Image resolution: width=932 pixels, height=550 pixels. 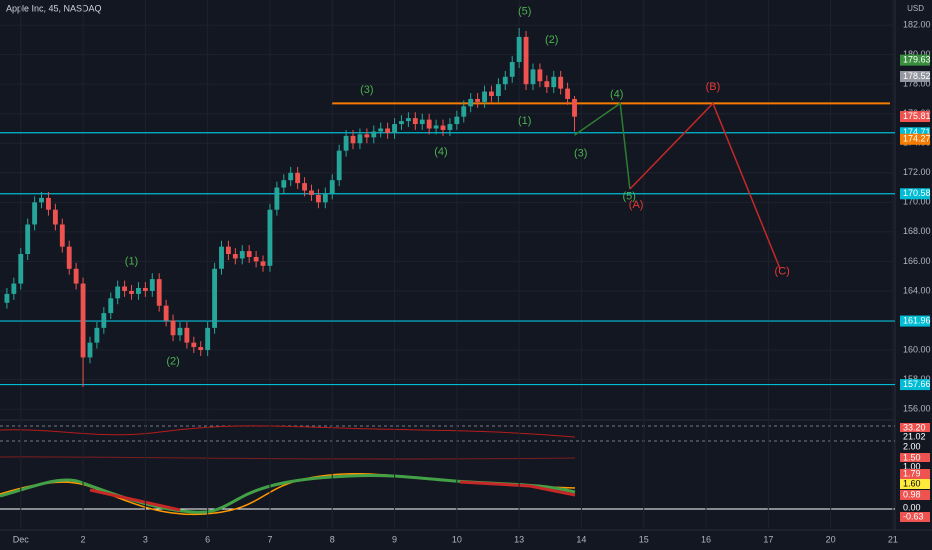 I want to click on price-badge-label: 157.66, so click(x=917, y=384).